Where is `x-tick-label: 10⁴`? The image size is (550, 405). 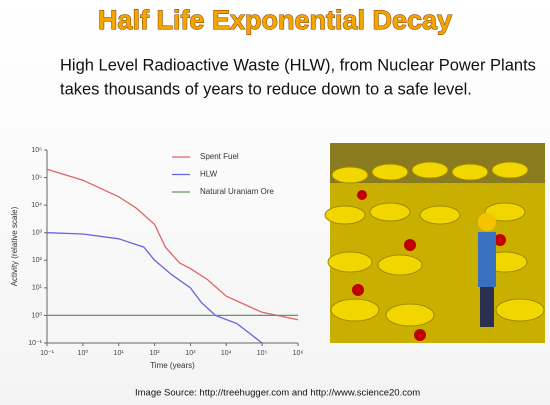 x-tick-label: 10⁴ is located at coordinates (226, 353).